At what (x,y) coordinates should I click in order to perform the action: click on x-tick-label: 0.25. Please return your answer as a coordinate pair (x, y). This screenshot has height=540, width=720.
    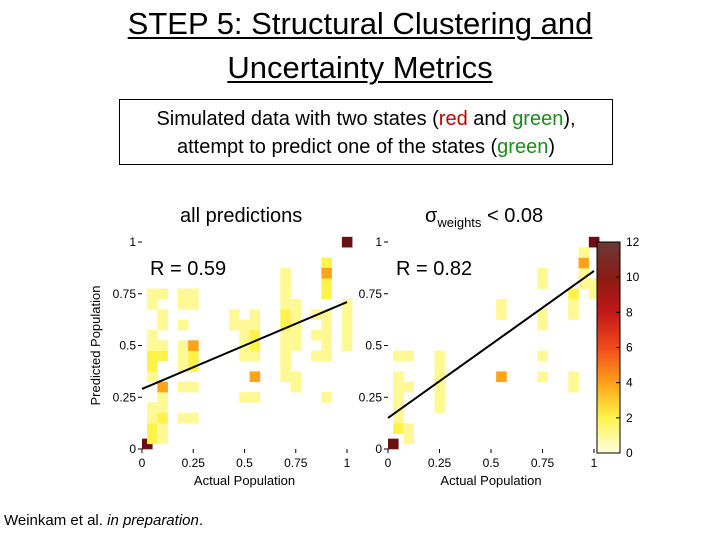
    Looking at the image, I should click on (440, 463).